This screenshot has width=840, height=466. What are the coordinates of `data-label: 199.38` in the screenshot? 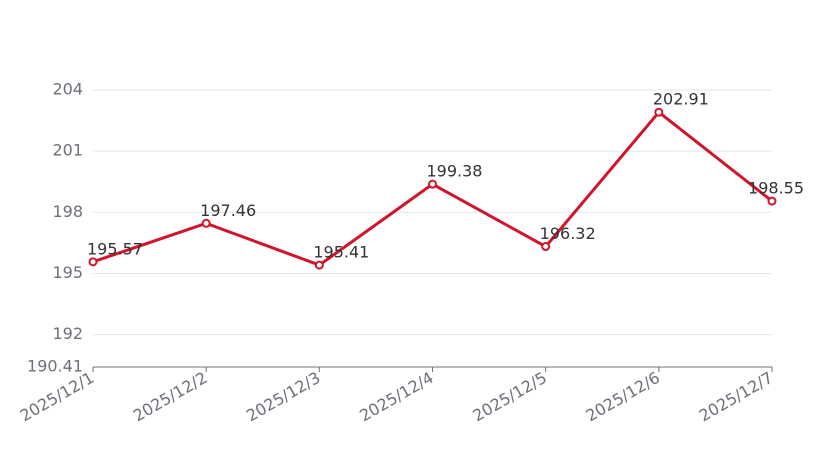 It's located at (455, 171).